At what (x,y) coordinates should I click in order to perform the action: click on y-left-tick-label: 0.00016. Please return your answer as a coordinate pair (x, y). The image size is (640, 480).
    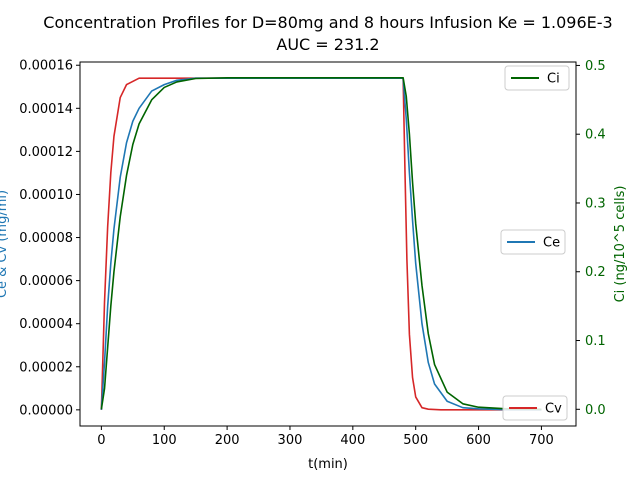
    Looking at the image, I should click on (46, 66).